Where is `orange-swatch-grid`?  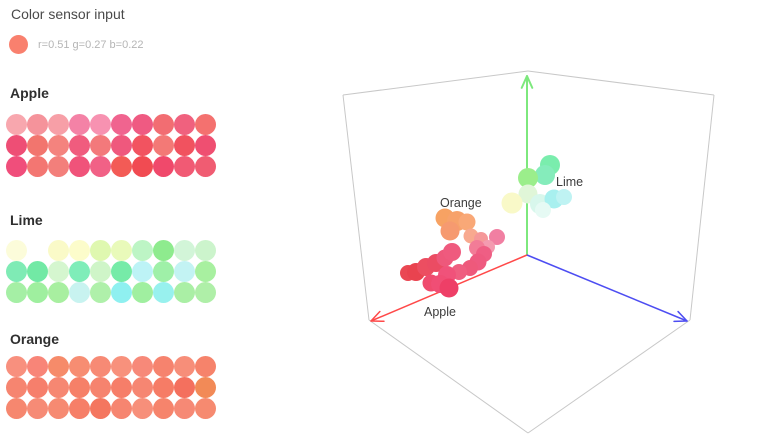 orange-swatch-grid is located at coordinates (111, 387).